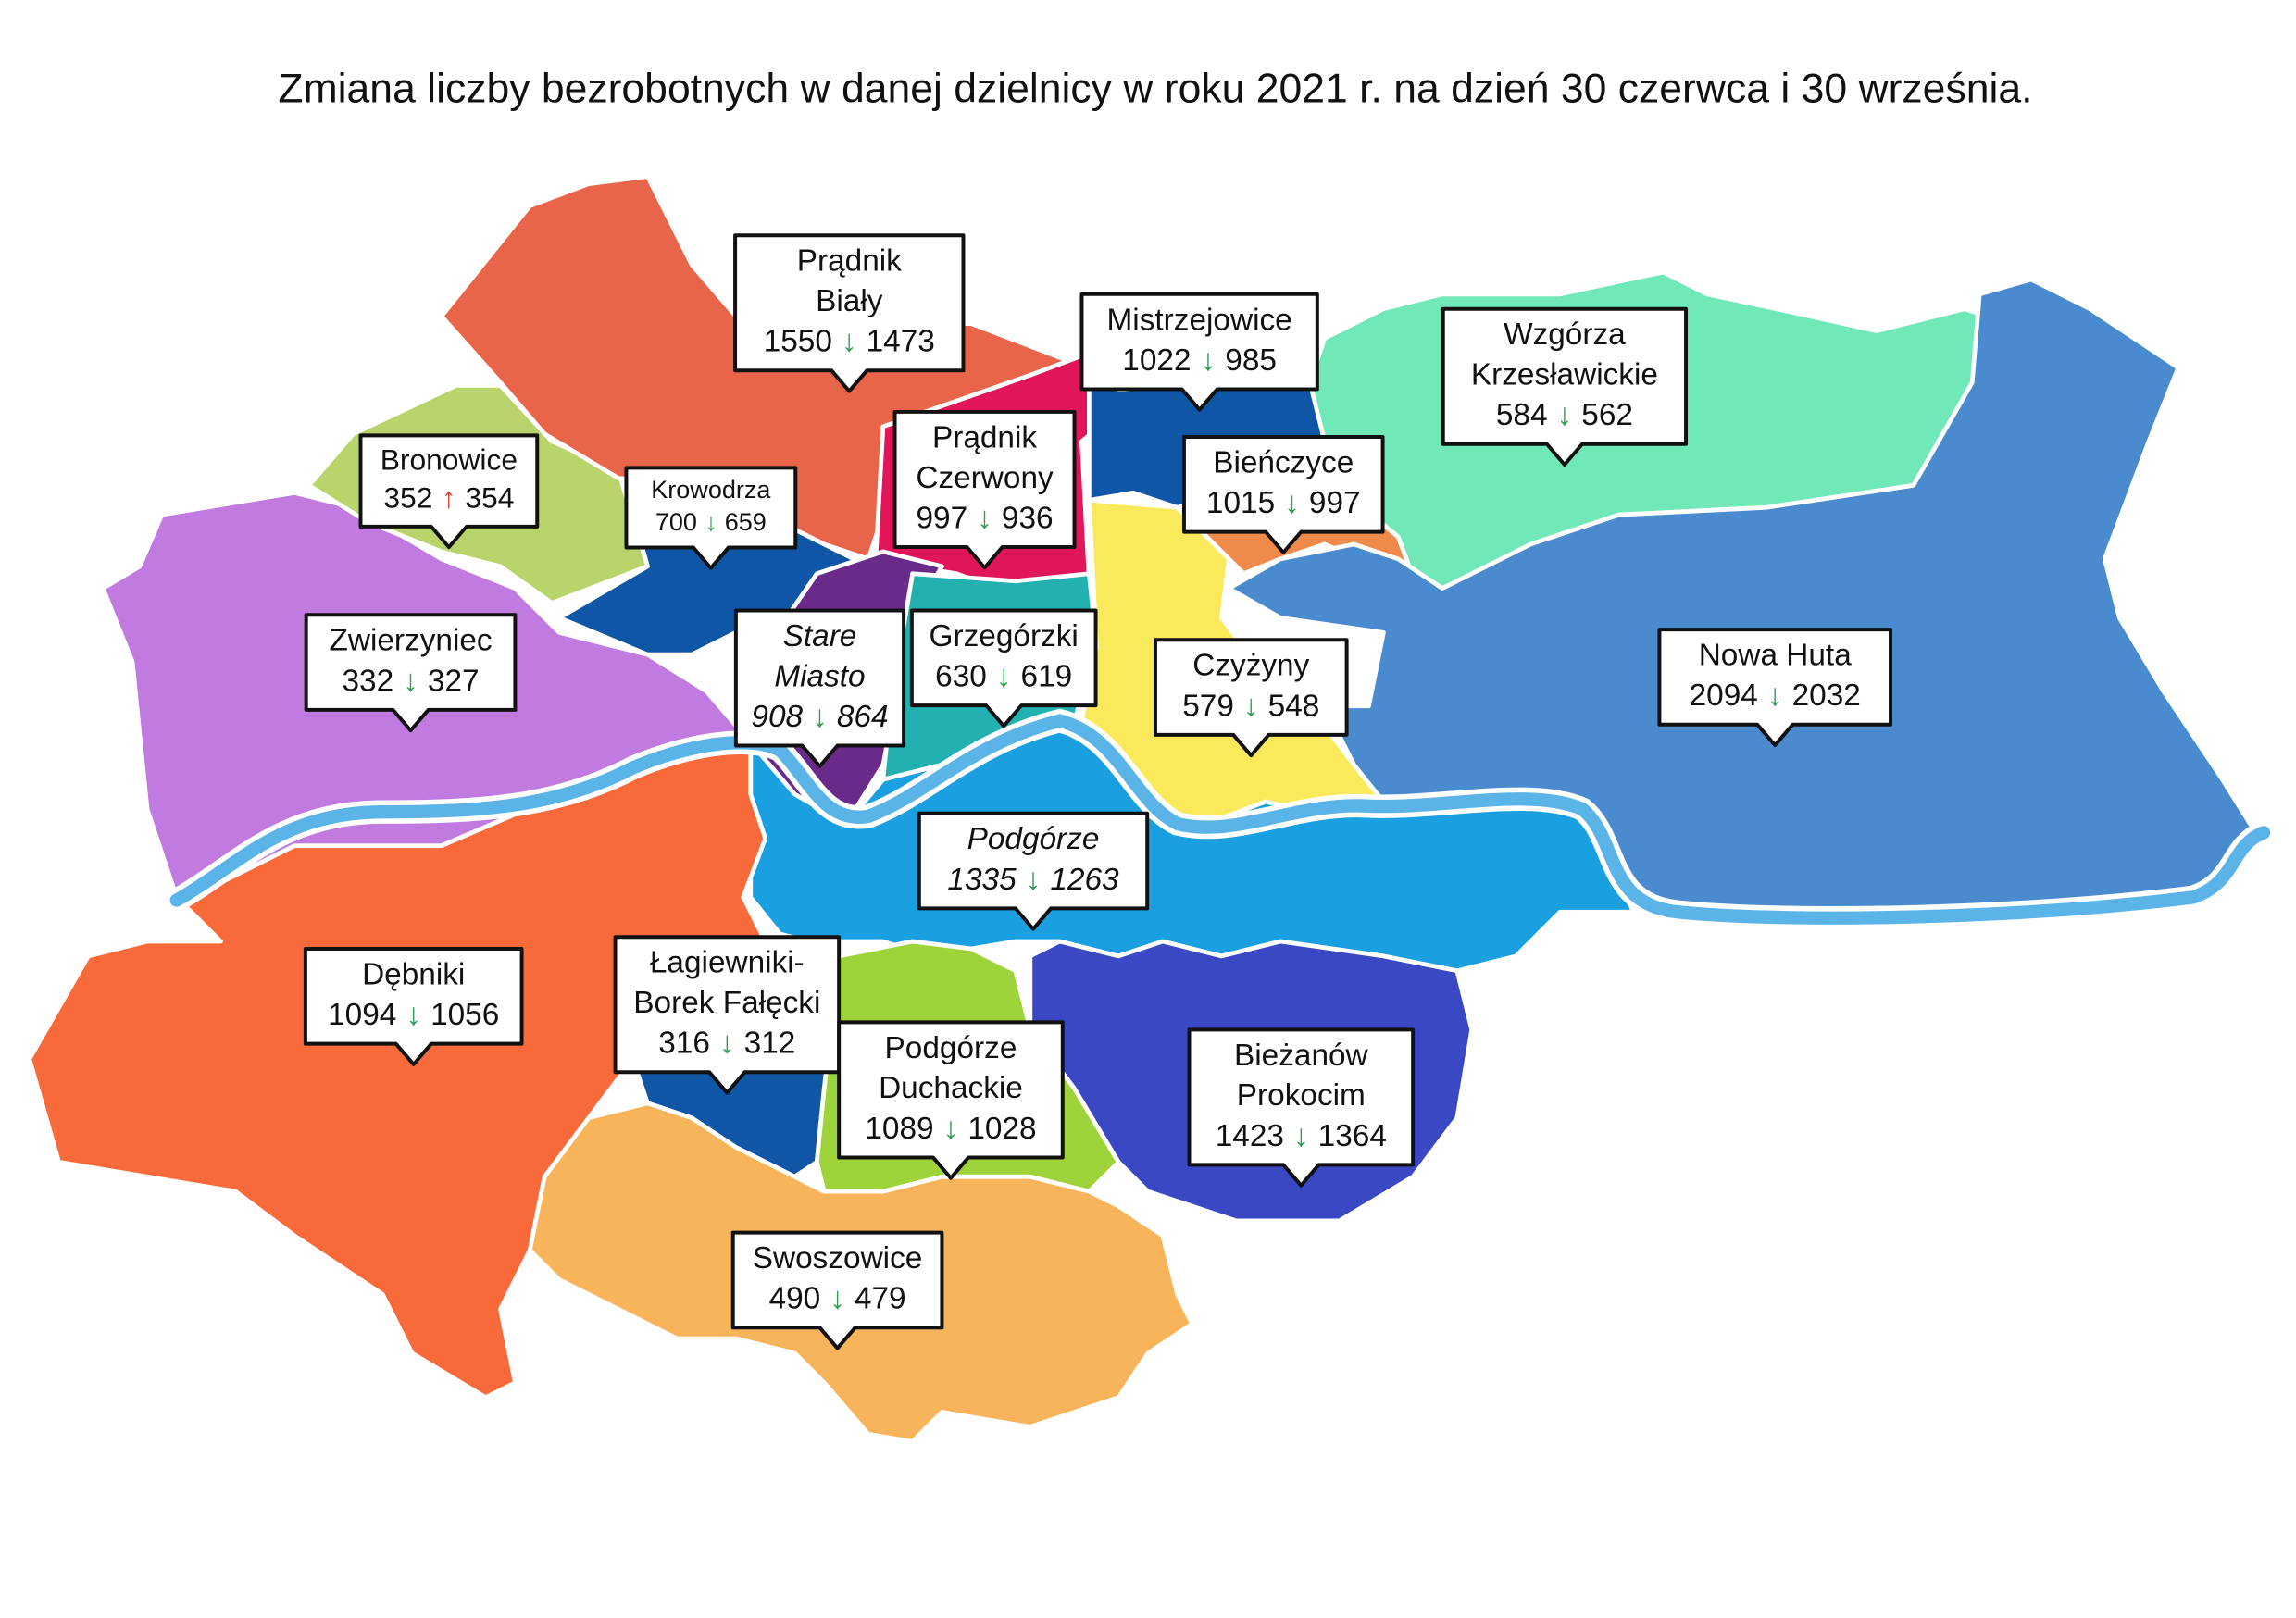 This screenshot has width=2296, height=1618. I want to click on value-september: 864, so click(863, 717).